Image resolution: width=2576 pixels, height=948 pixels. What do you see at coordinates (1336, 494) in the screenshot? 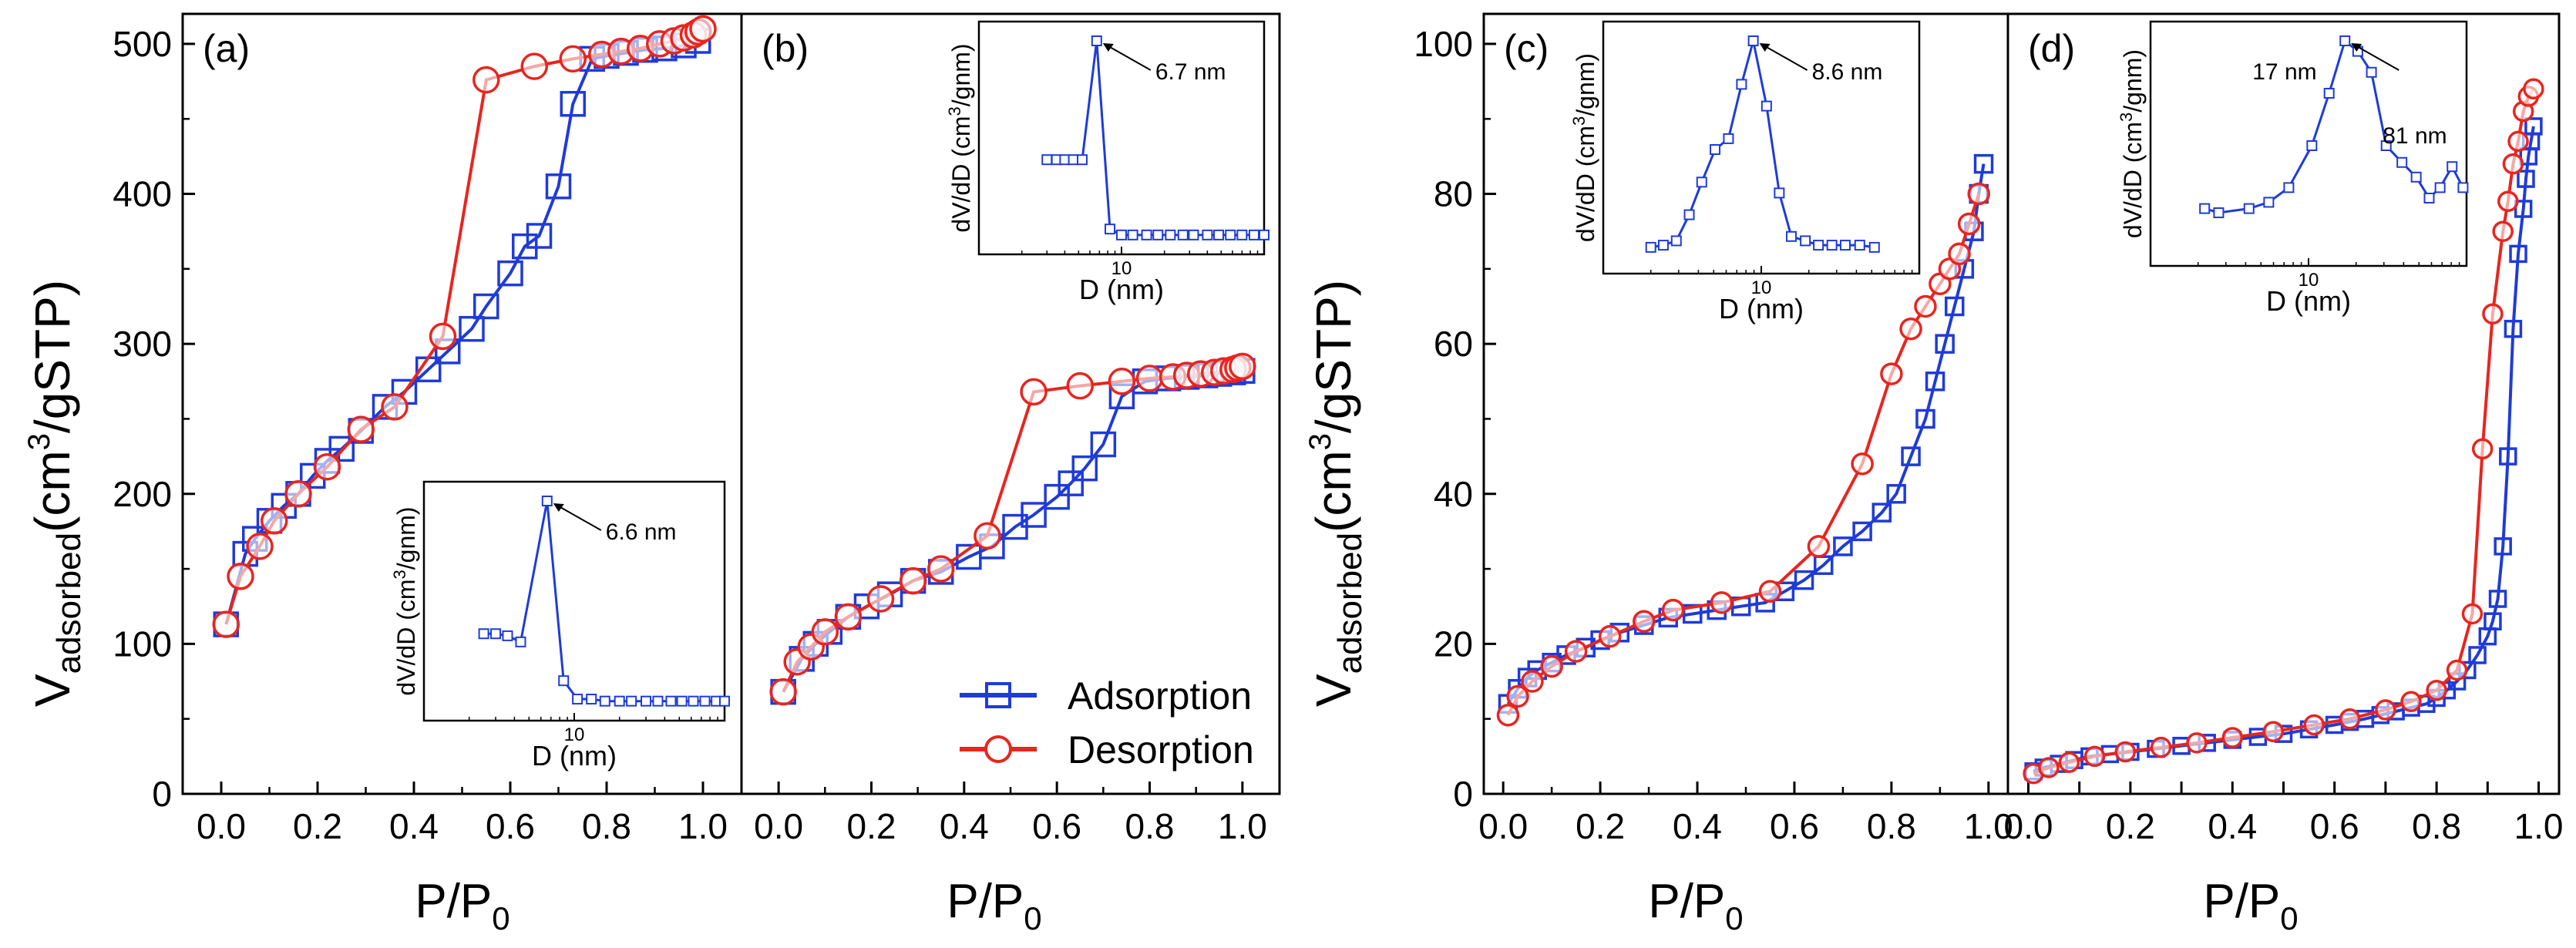
I see `left-ylabel-cd: Vadsorbed(cm3/gSTP)` at bounding box center [1336, 494].